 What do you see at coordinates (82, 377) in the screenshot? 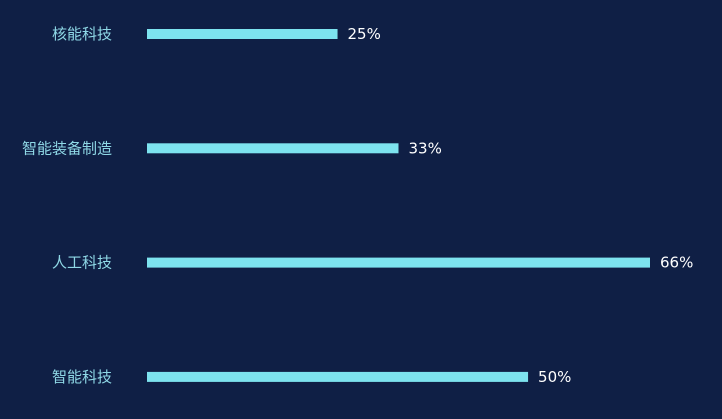
I see `category-label: 智能科技` at bounding box center [82, 377].